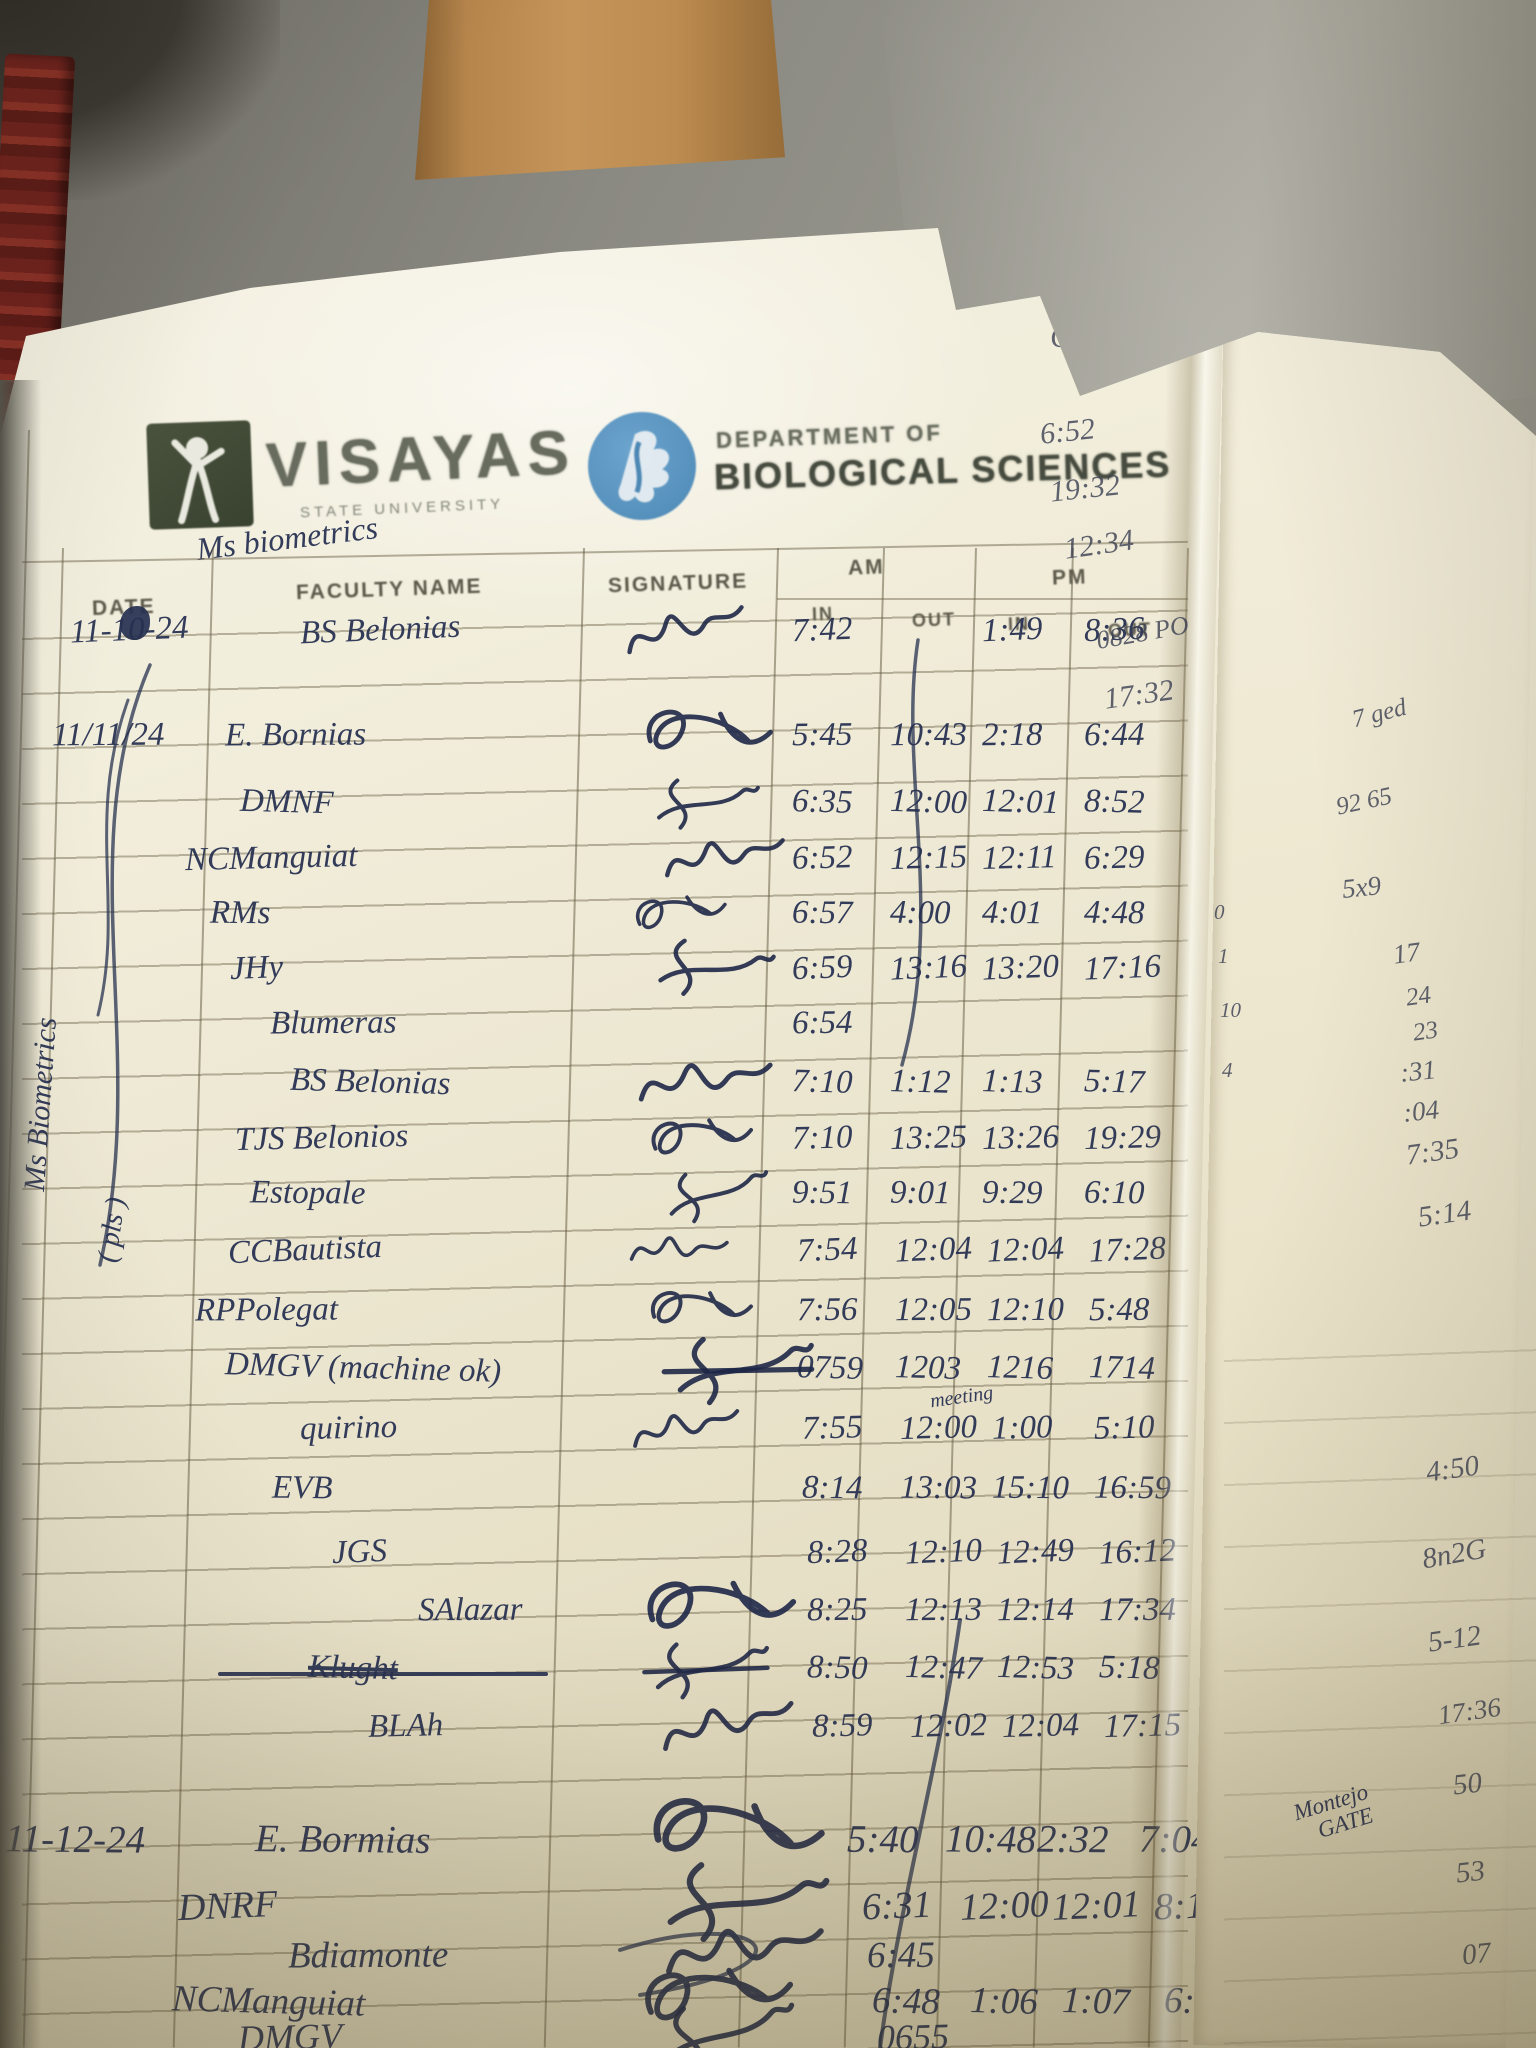  I want to click on cell-faculty-name: Estopale, so click(307, 1193).